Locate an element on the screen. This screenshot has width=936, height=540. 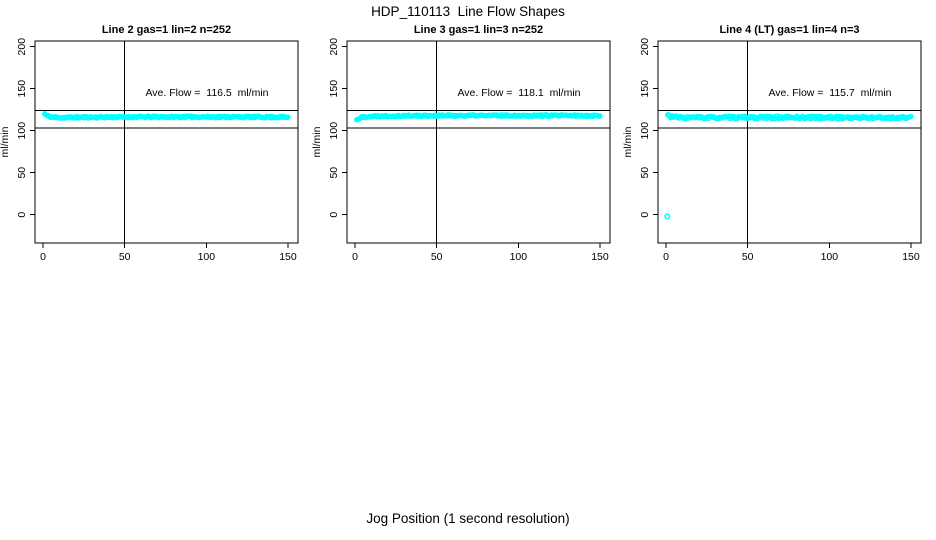
x-axis-label: Jog Position (1 second resolution) is located at coordinates (468, 518).